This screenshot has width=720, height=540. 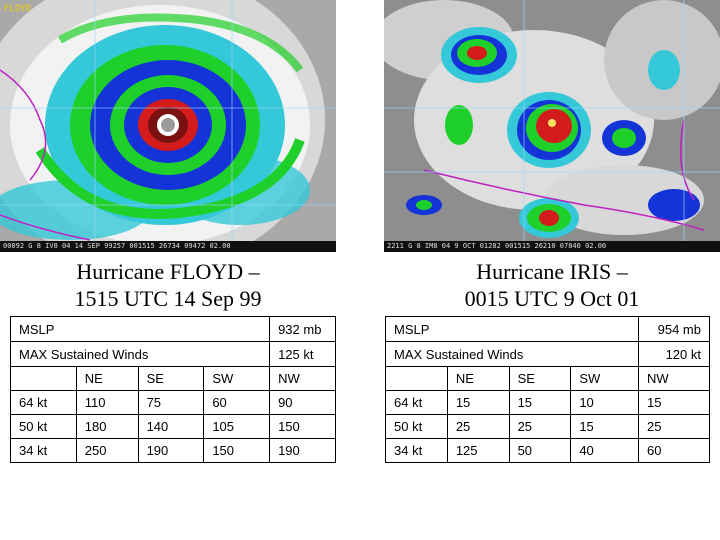 I want to click on floyd-title: Hurricane FLOYD – 1515 UTC 14 Sep 99, so click(x=168, y=285).